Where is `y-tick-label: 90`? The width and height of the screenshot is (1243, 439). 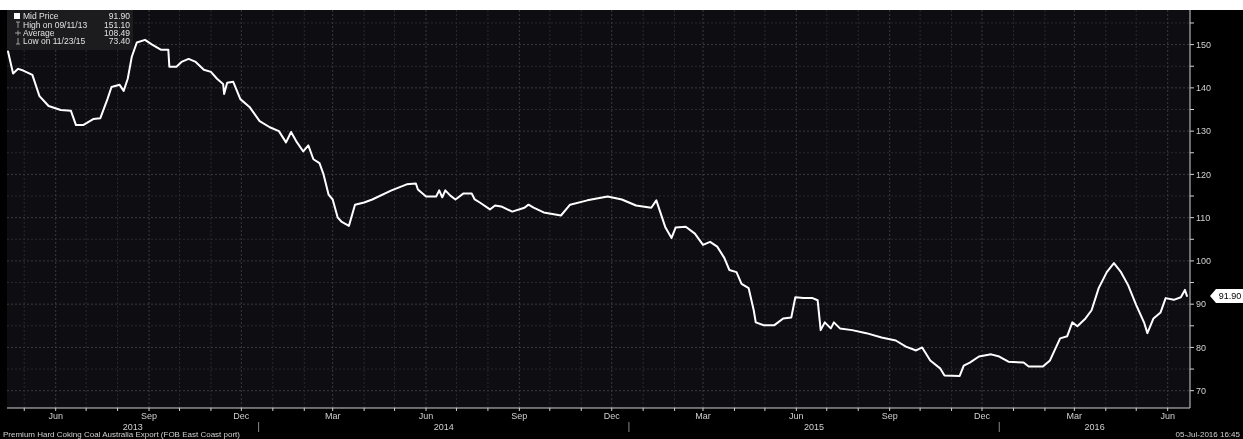 y-tick-label: 90 is located at coordinates (1201, 304).